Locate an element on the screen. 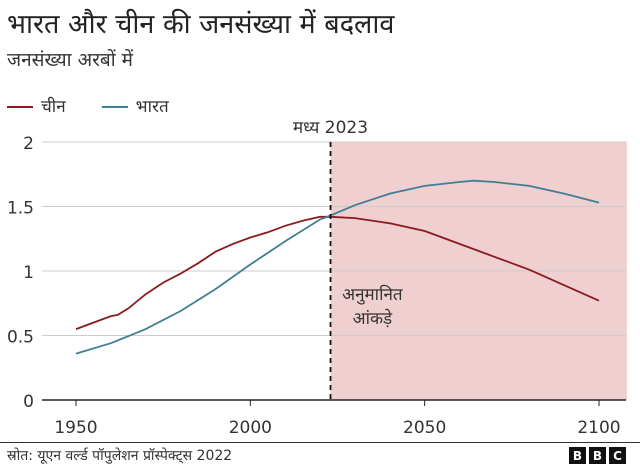  footer-divider is located at coordinates (320, 442).